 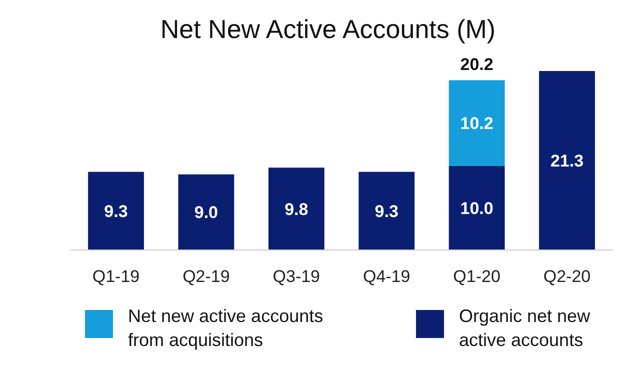 I want to click on data-label: 21.3, so click(x=567, y=160).